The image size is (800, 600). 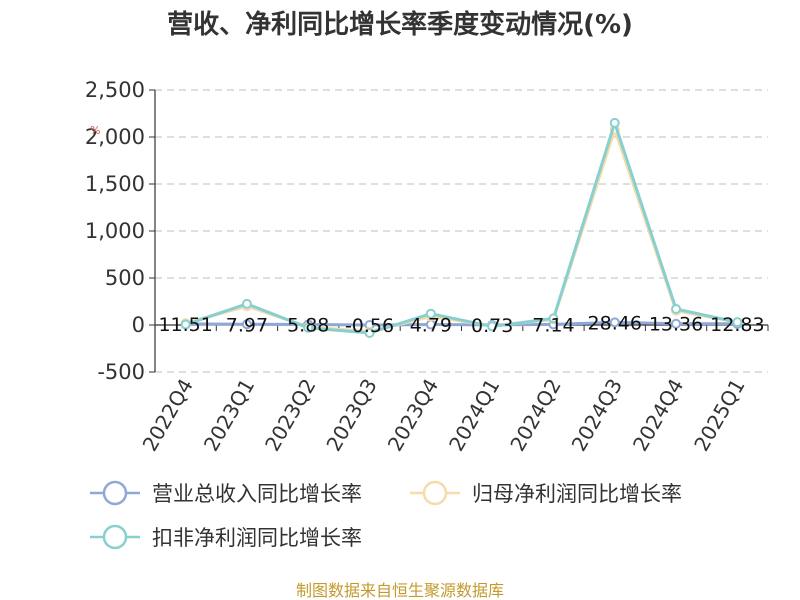 What do you see at coordinates (115, 184) in the screenshot?
I see `y-tick-label: 1,500` at bounding box center [115, 184].